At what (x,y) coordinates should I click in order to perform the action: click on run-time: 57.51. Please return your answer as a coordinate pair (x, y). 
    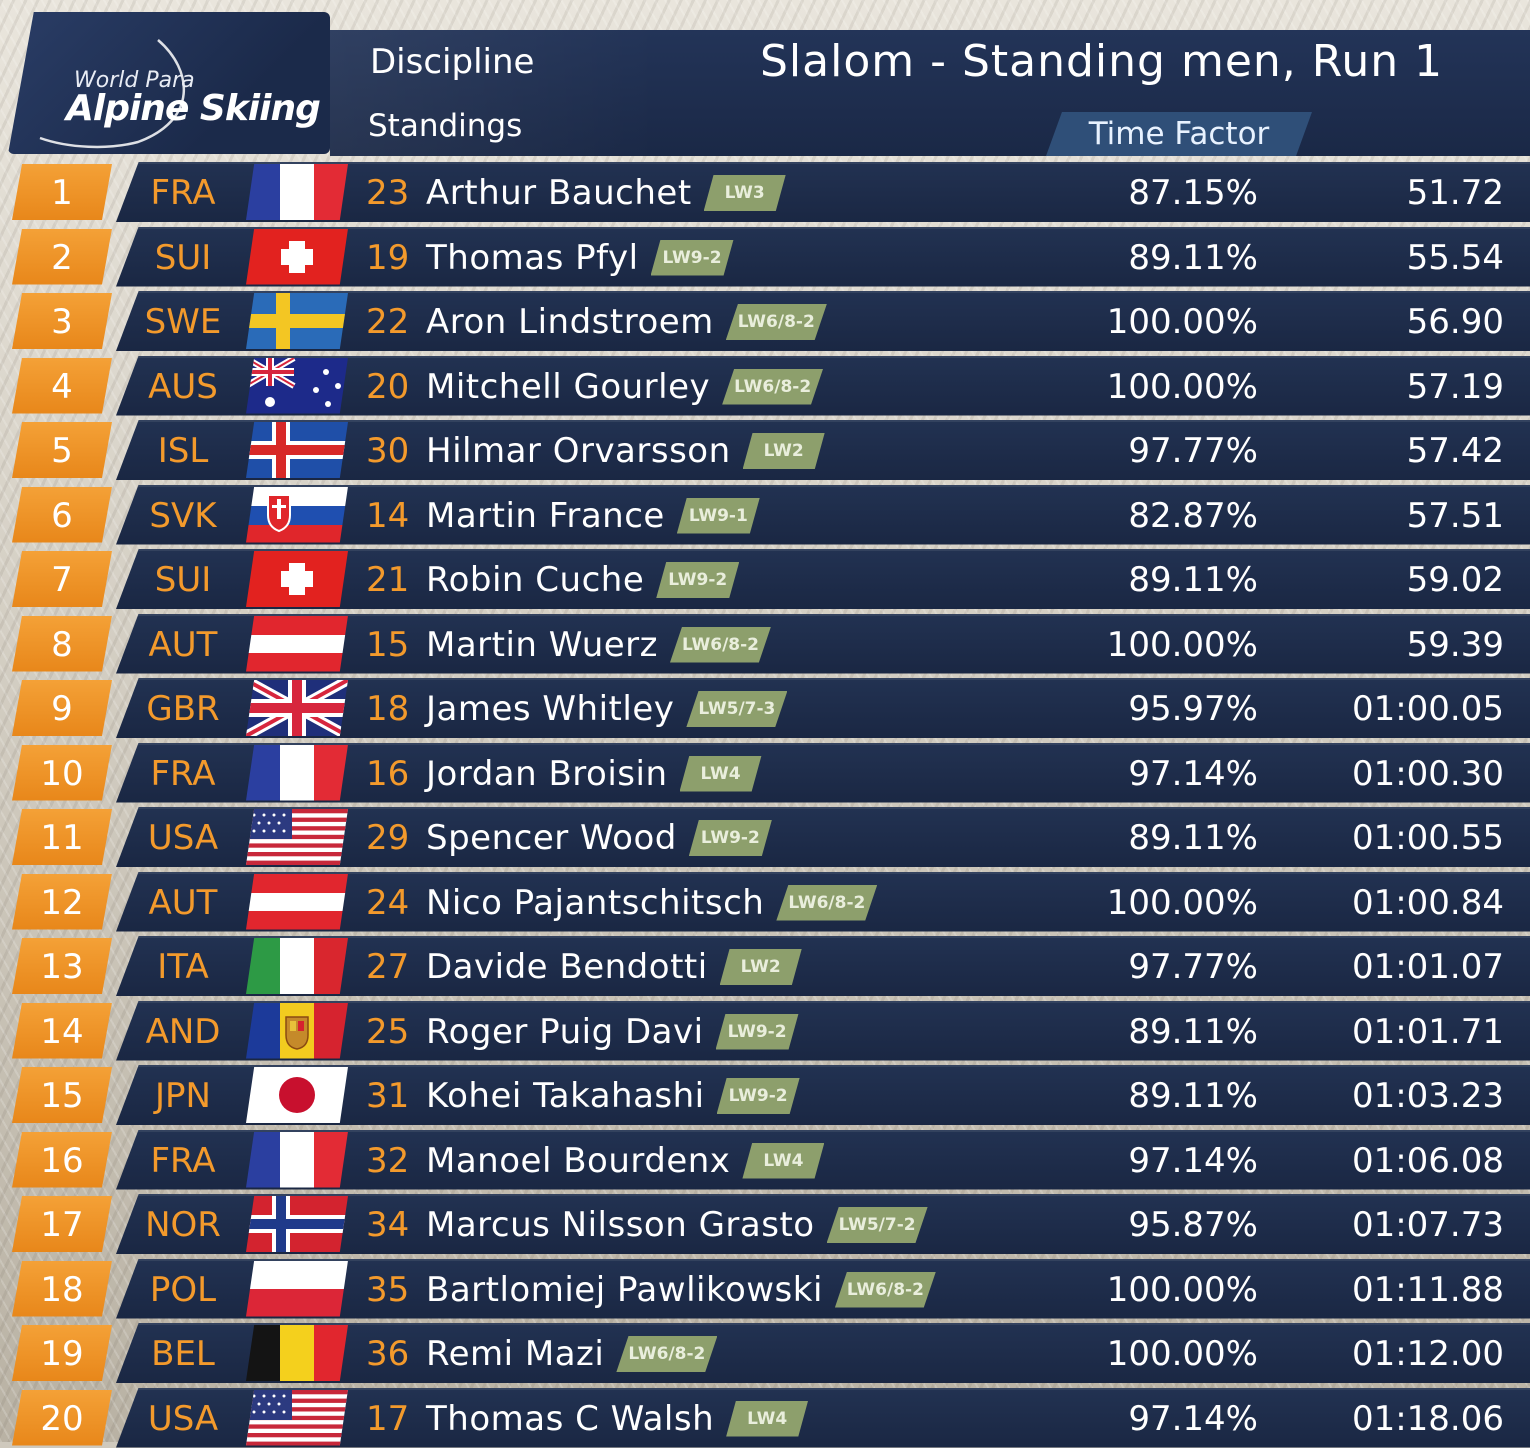
    Looking at the image, I should click on (1455, 515).